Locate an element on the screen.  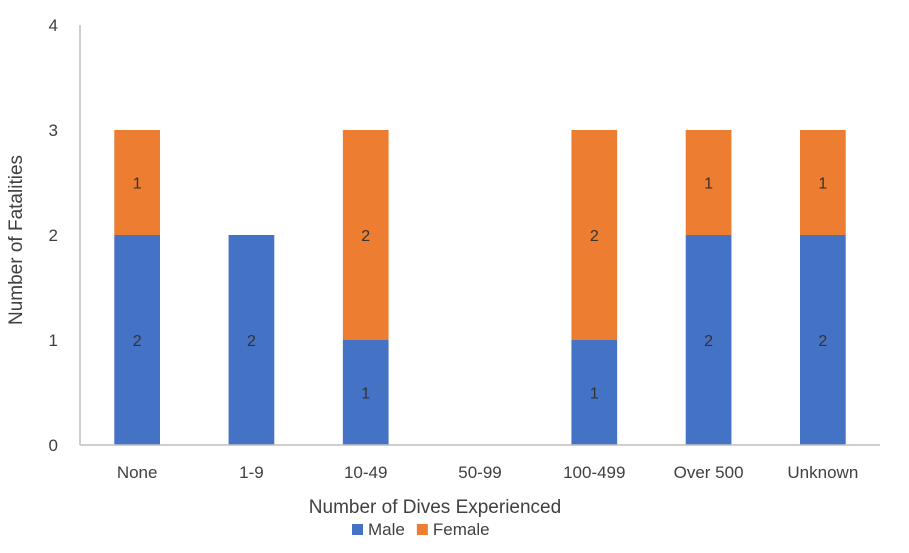
y-tick-label-4: 4 is located at coordinates (53, 25).